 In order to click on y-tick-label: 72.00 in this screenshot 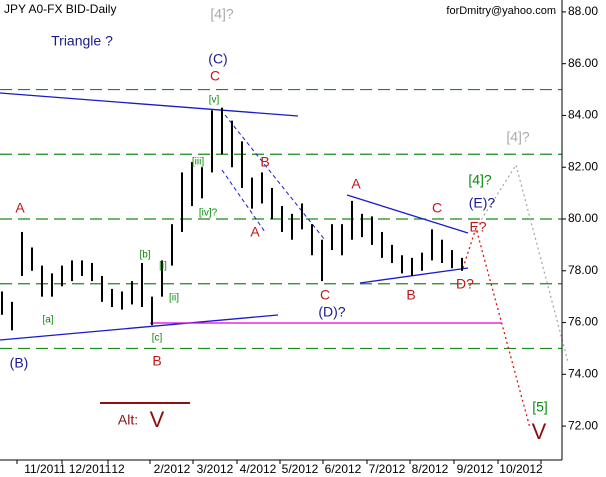, I will do `click(583, 425)`.